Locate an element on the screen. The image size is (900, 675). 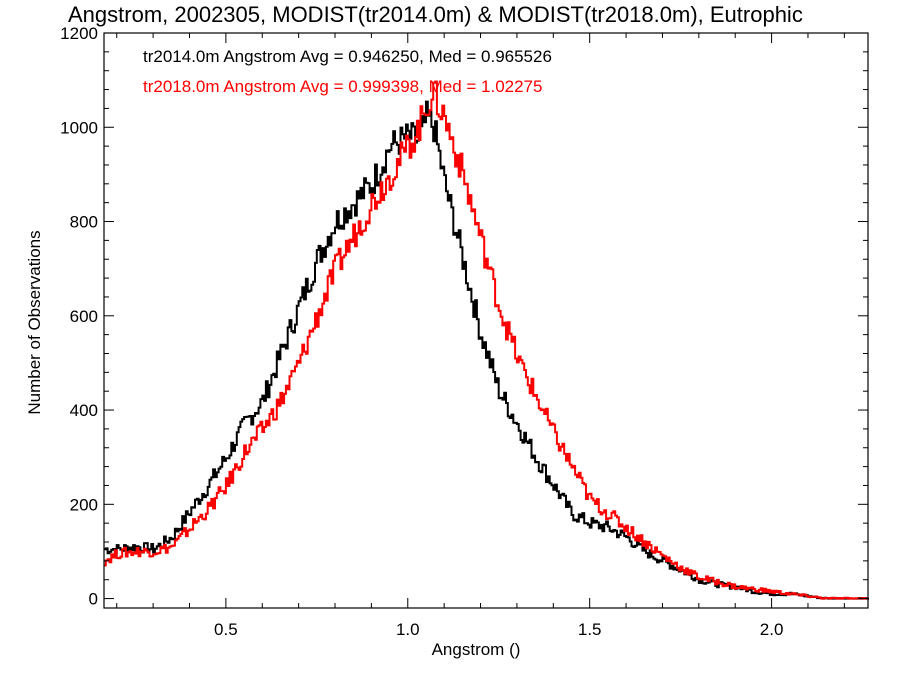
x-tick-label: 0.5 is located at coordinates (226, 629).